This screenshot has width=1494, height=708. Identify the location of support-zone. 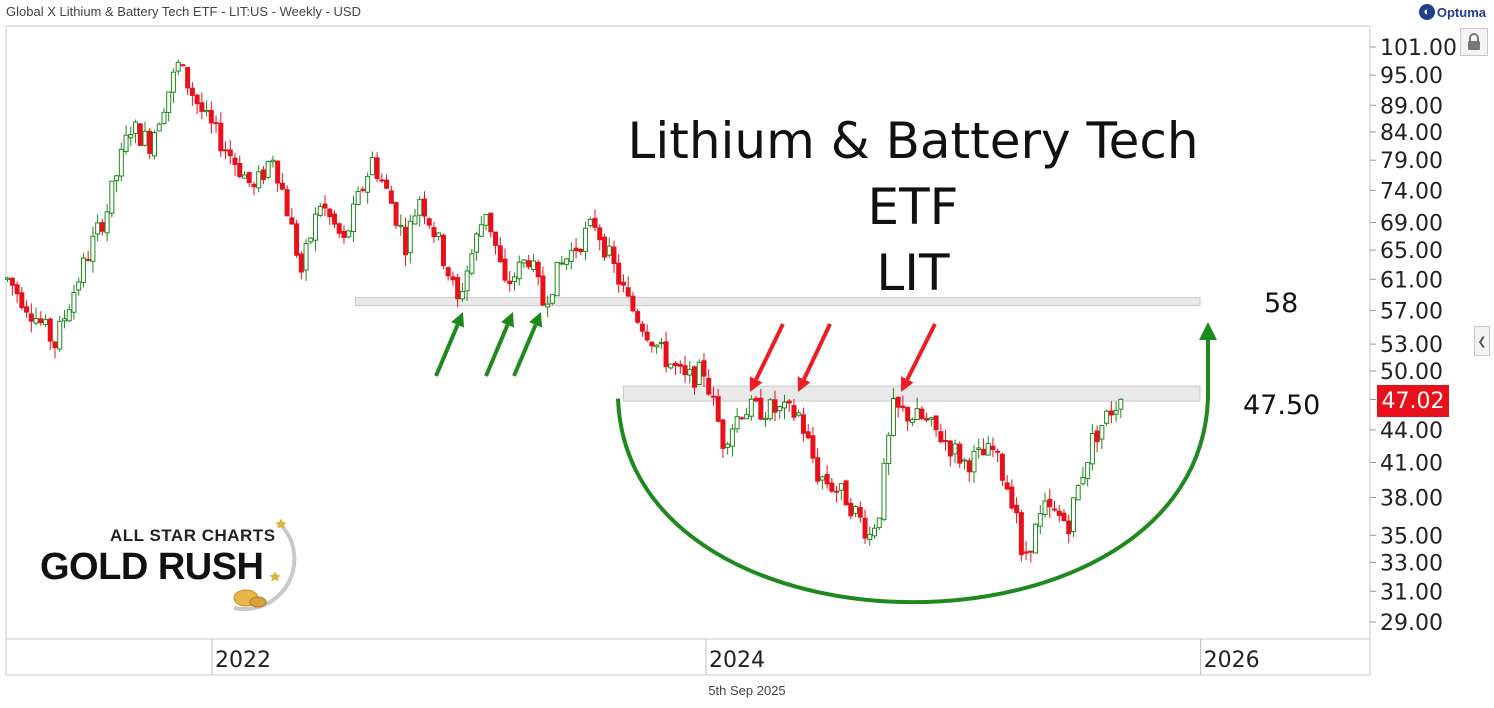
(911, 393).